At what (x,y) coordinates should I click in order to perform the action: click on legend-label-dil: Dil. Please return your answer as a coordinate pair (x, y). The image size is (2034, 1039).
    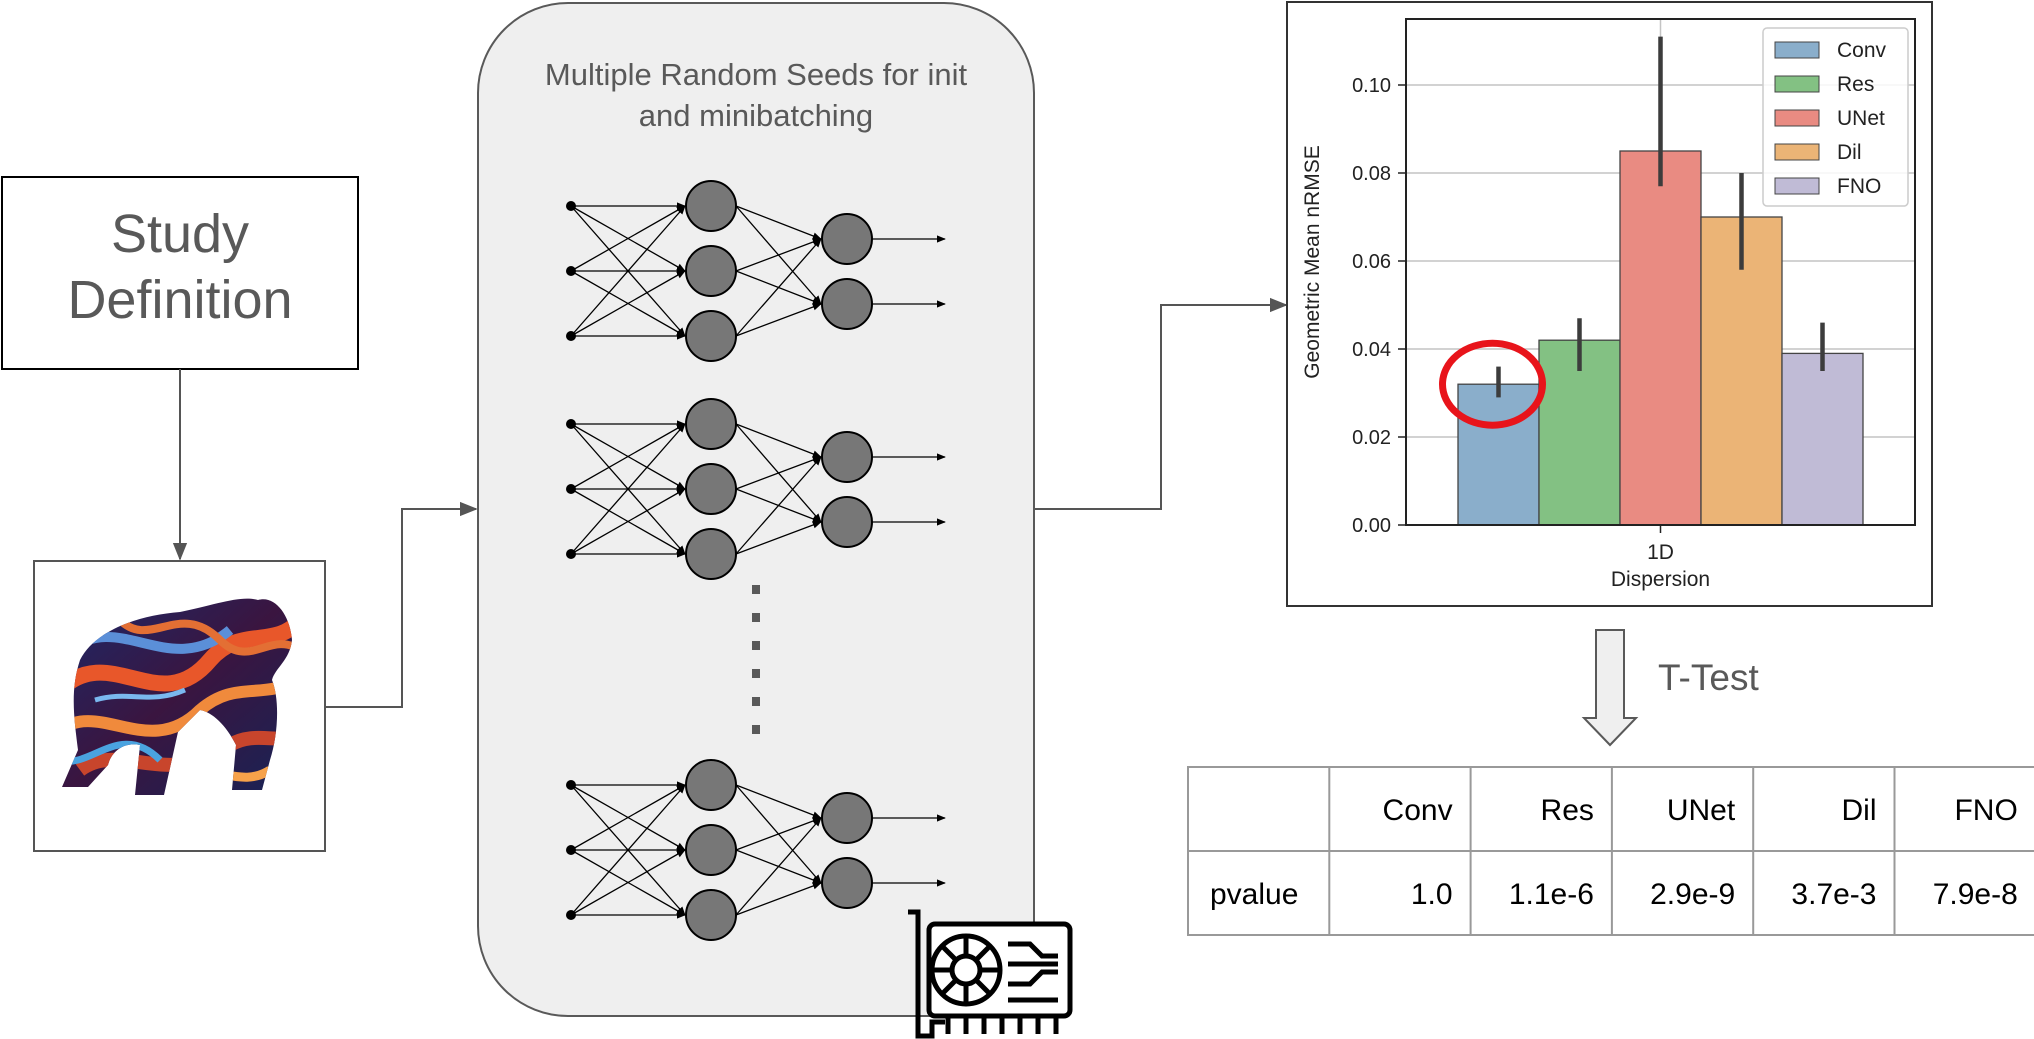
    Looking at the image, I should click on (1849, 152).